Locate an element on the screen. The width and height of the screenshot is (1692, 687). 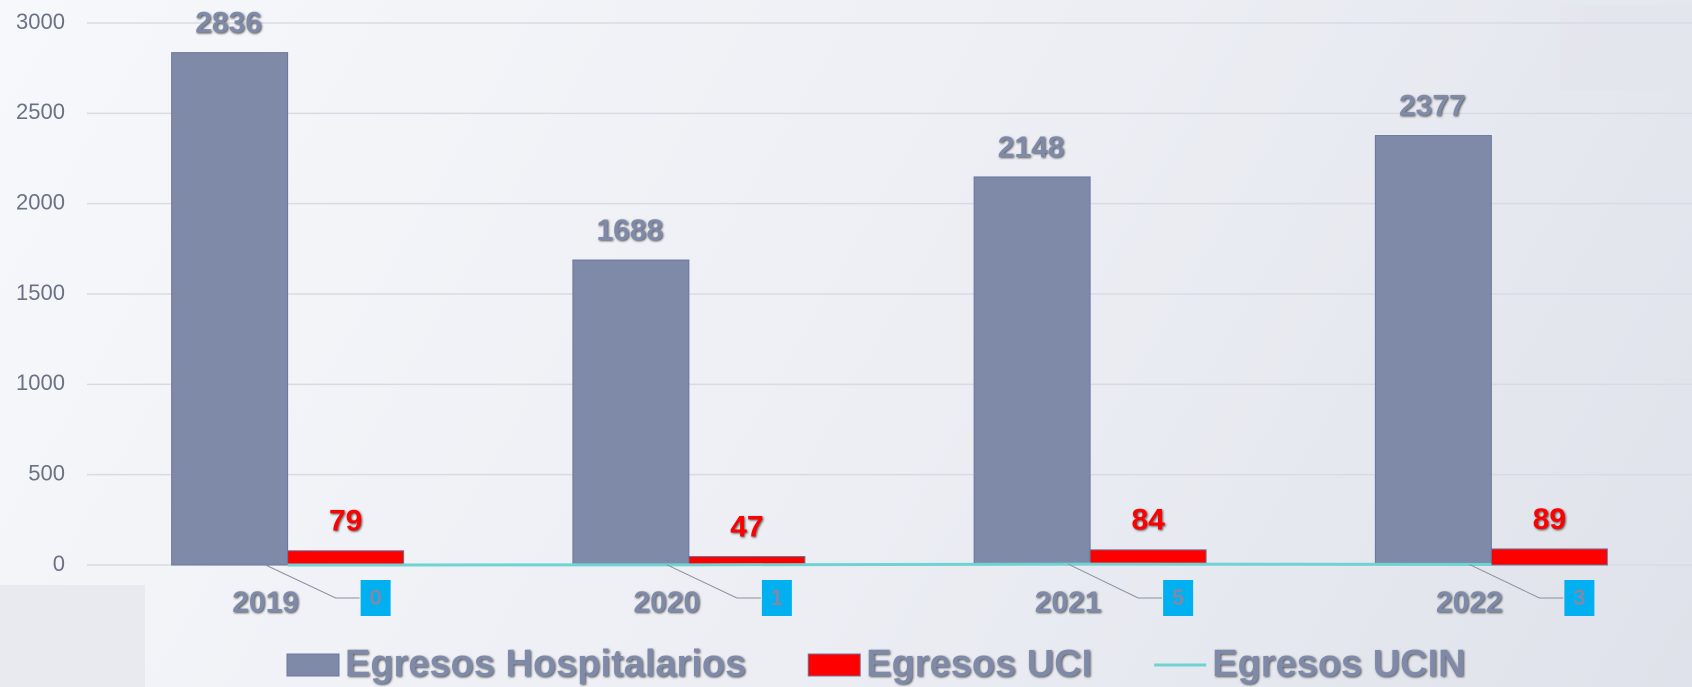
y-tick-label: 1500 is located at coordinates (40, 292).